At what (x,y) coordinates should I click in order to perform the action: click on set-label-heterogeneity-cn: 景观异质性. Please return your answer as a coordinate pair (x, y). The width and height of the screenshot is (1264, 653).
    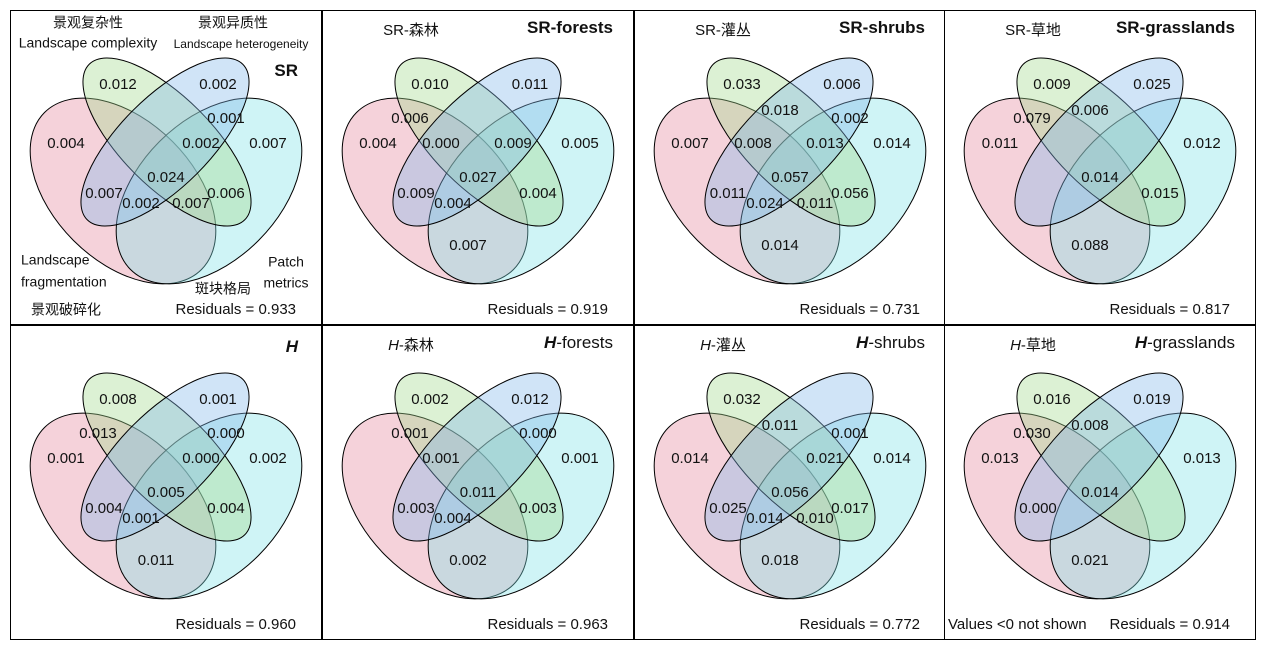
    Looking at the image, I should click on (233, 23).